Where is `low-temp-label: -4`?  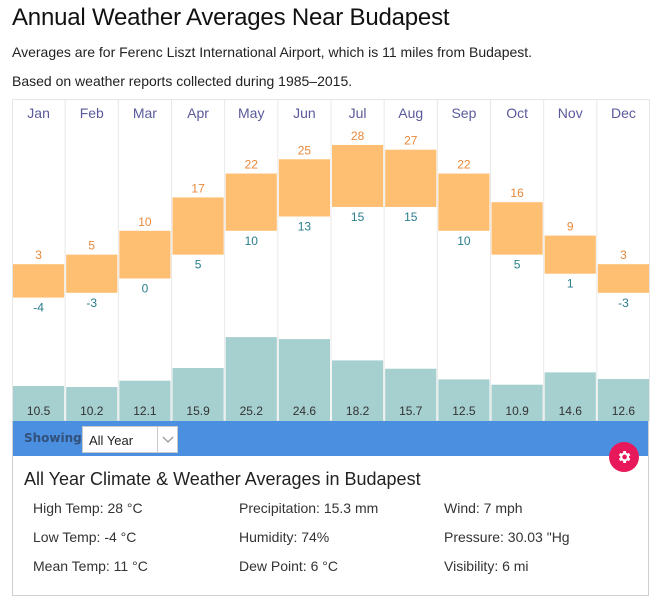 low-temp-label: -4 is located at coordinates (38, 308).